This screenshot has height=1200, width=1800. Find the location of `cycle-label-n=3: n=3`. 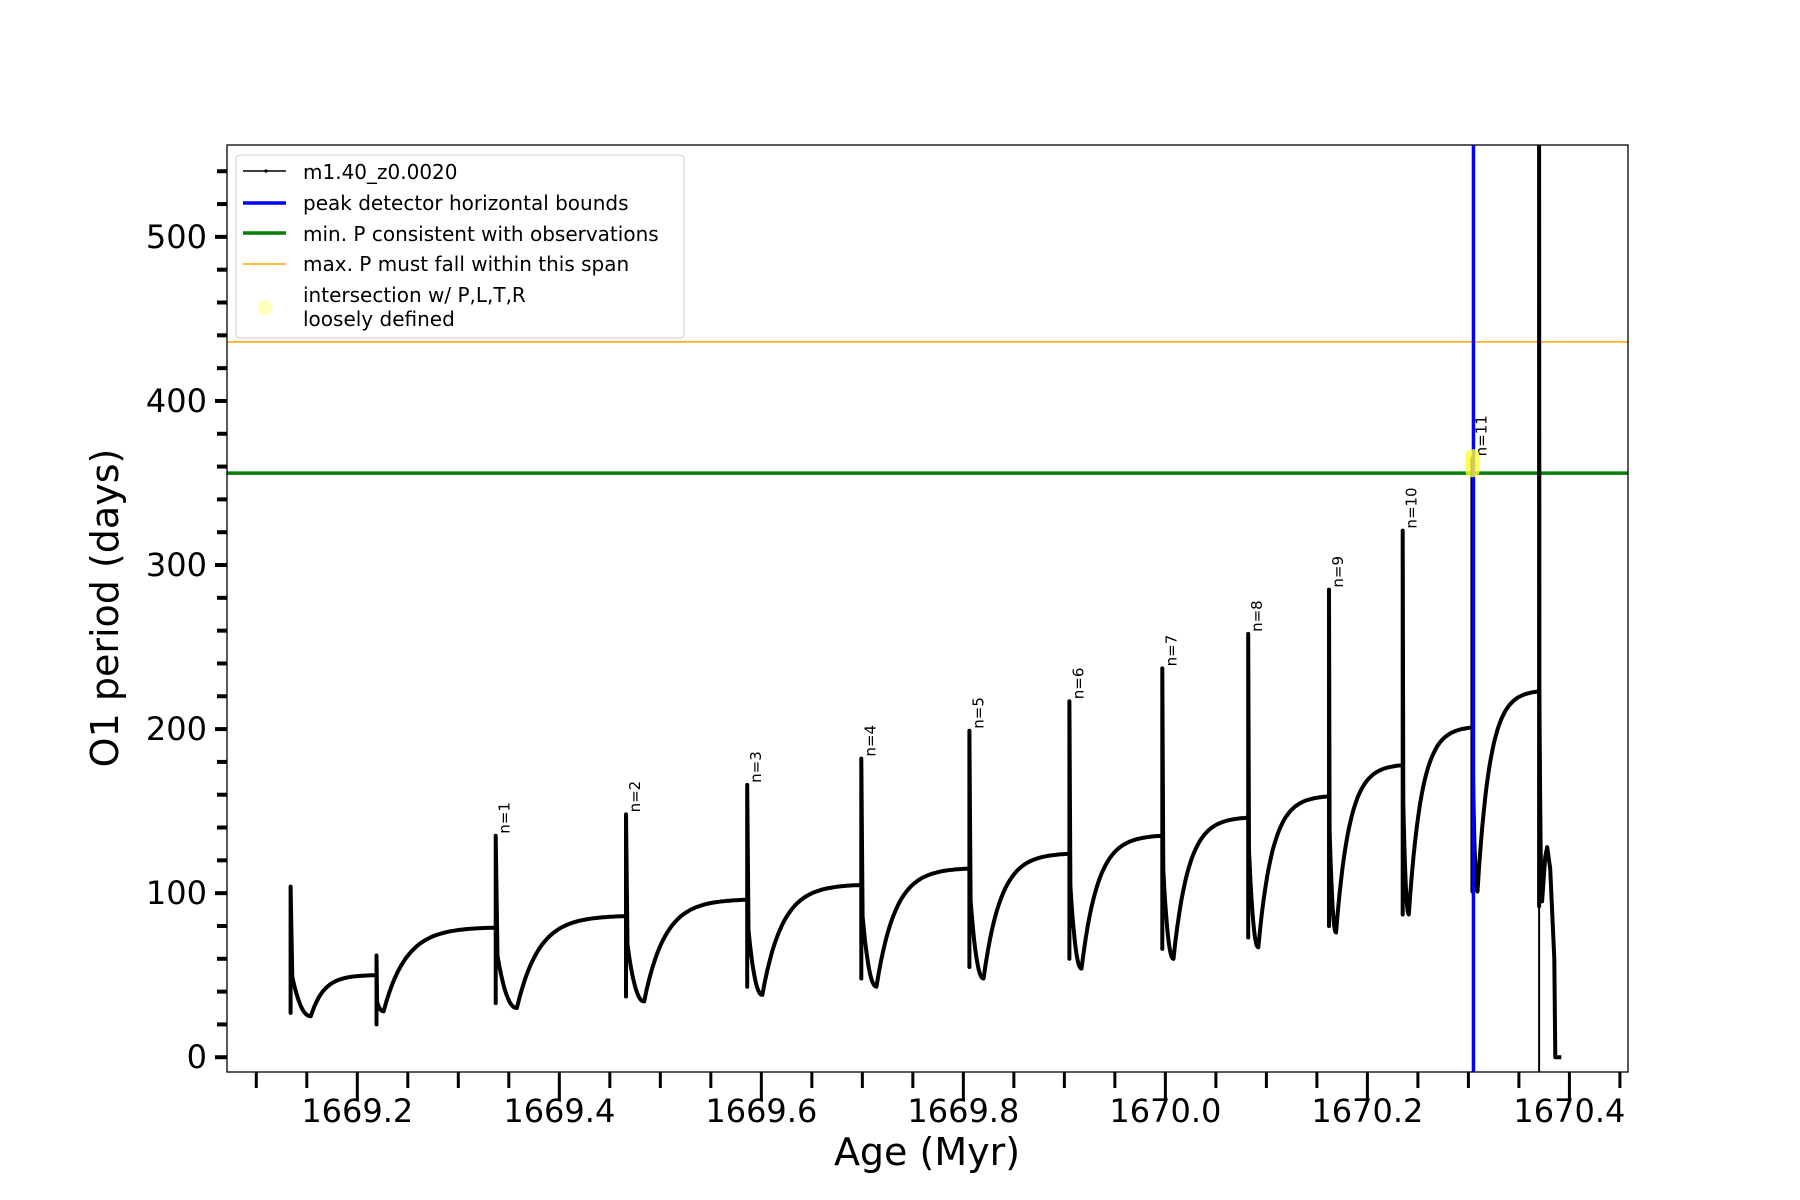

cycle-label-n=3: n=3 is located at coordinates (756, 767).